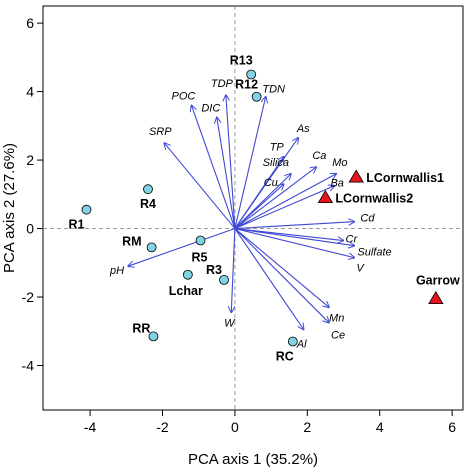 The image size is (474, 470). I want to click on x-axis-ticks: -4 -2 0 2 4 6, so click(270, 422).